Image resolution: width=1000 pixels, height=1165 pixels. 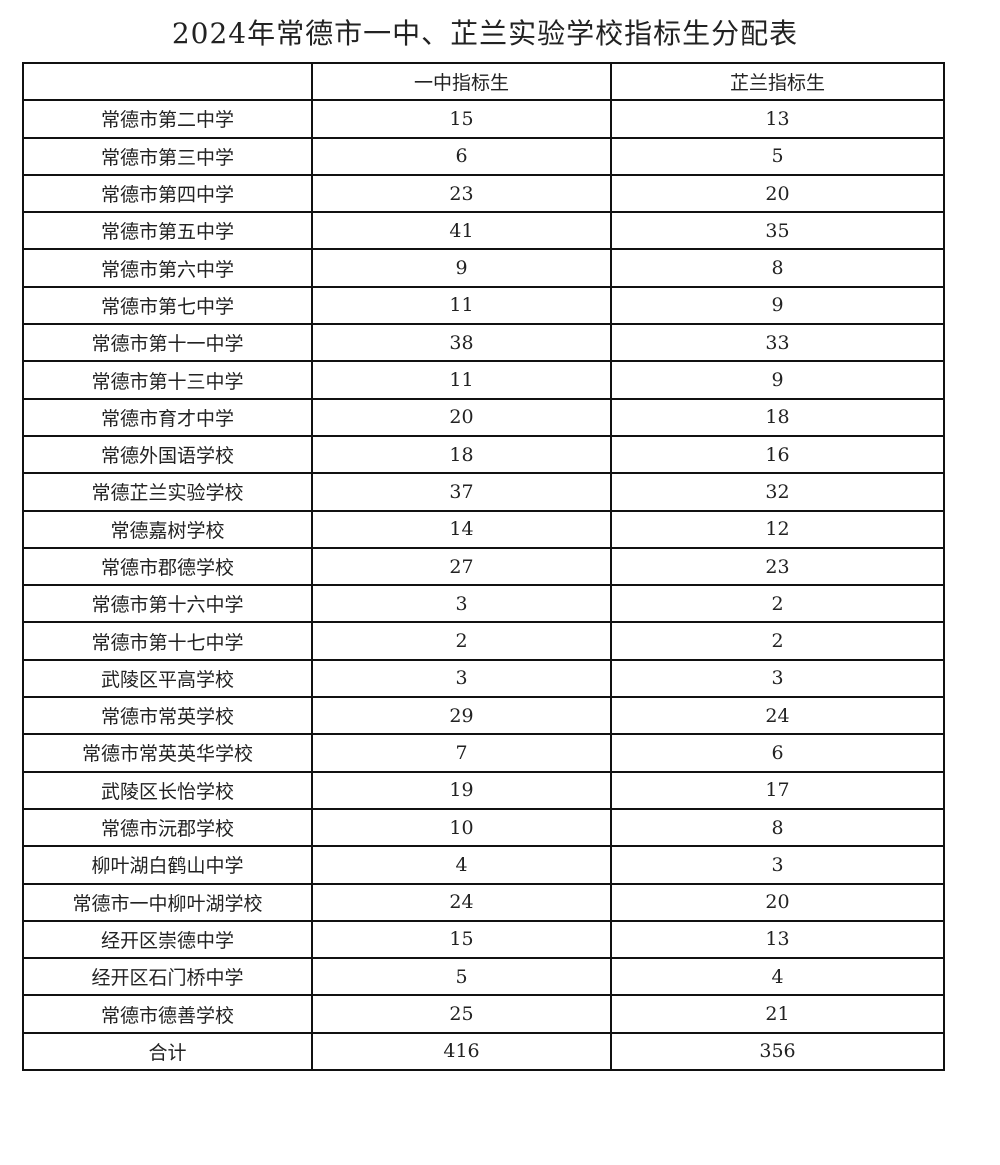 I want to click on yizhong-quota-cell: 7, so click(x=461, y=753).